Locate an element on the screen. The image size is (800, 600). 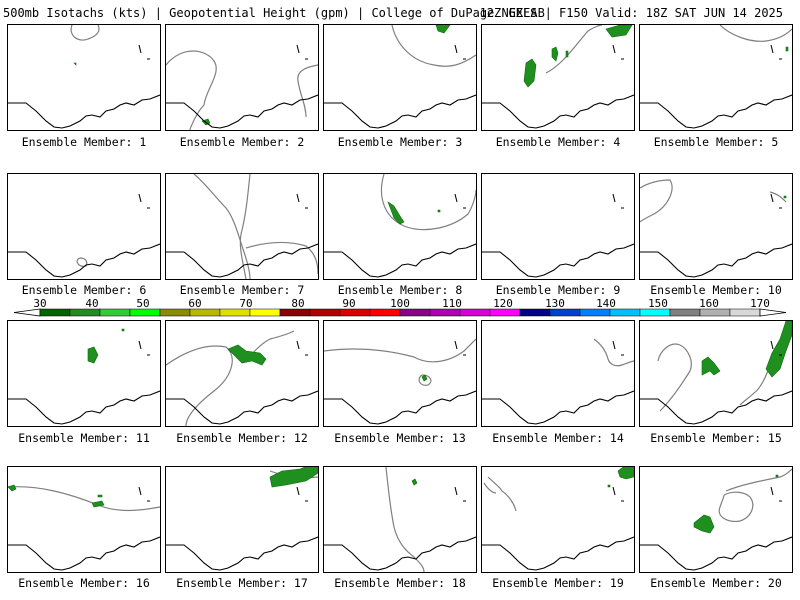
colorbar-tick-label: 130 is located at coordinates (555, 303).